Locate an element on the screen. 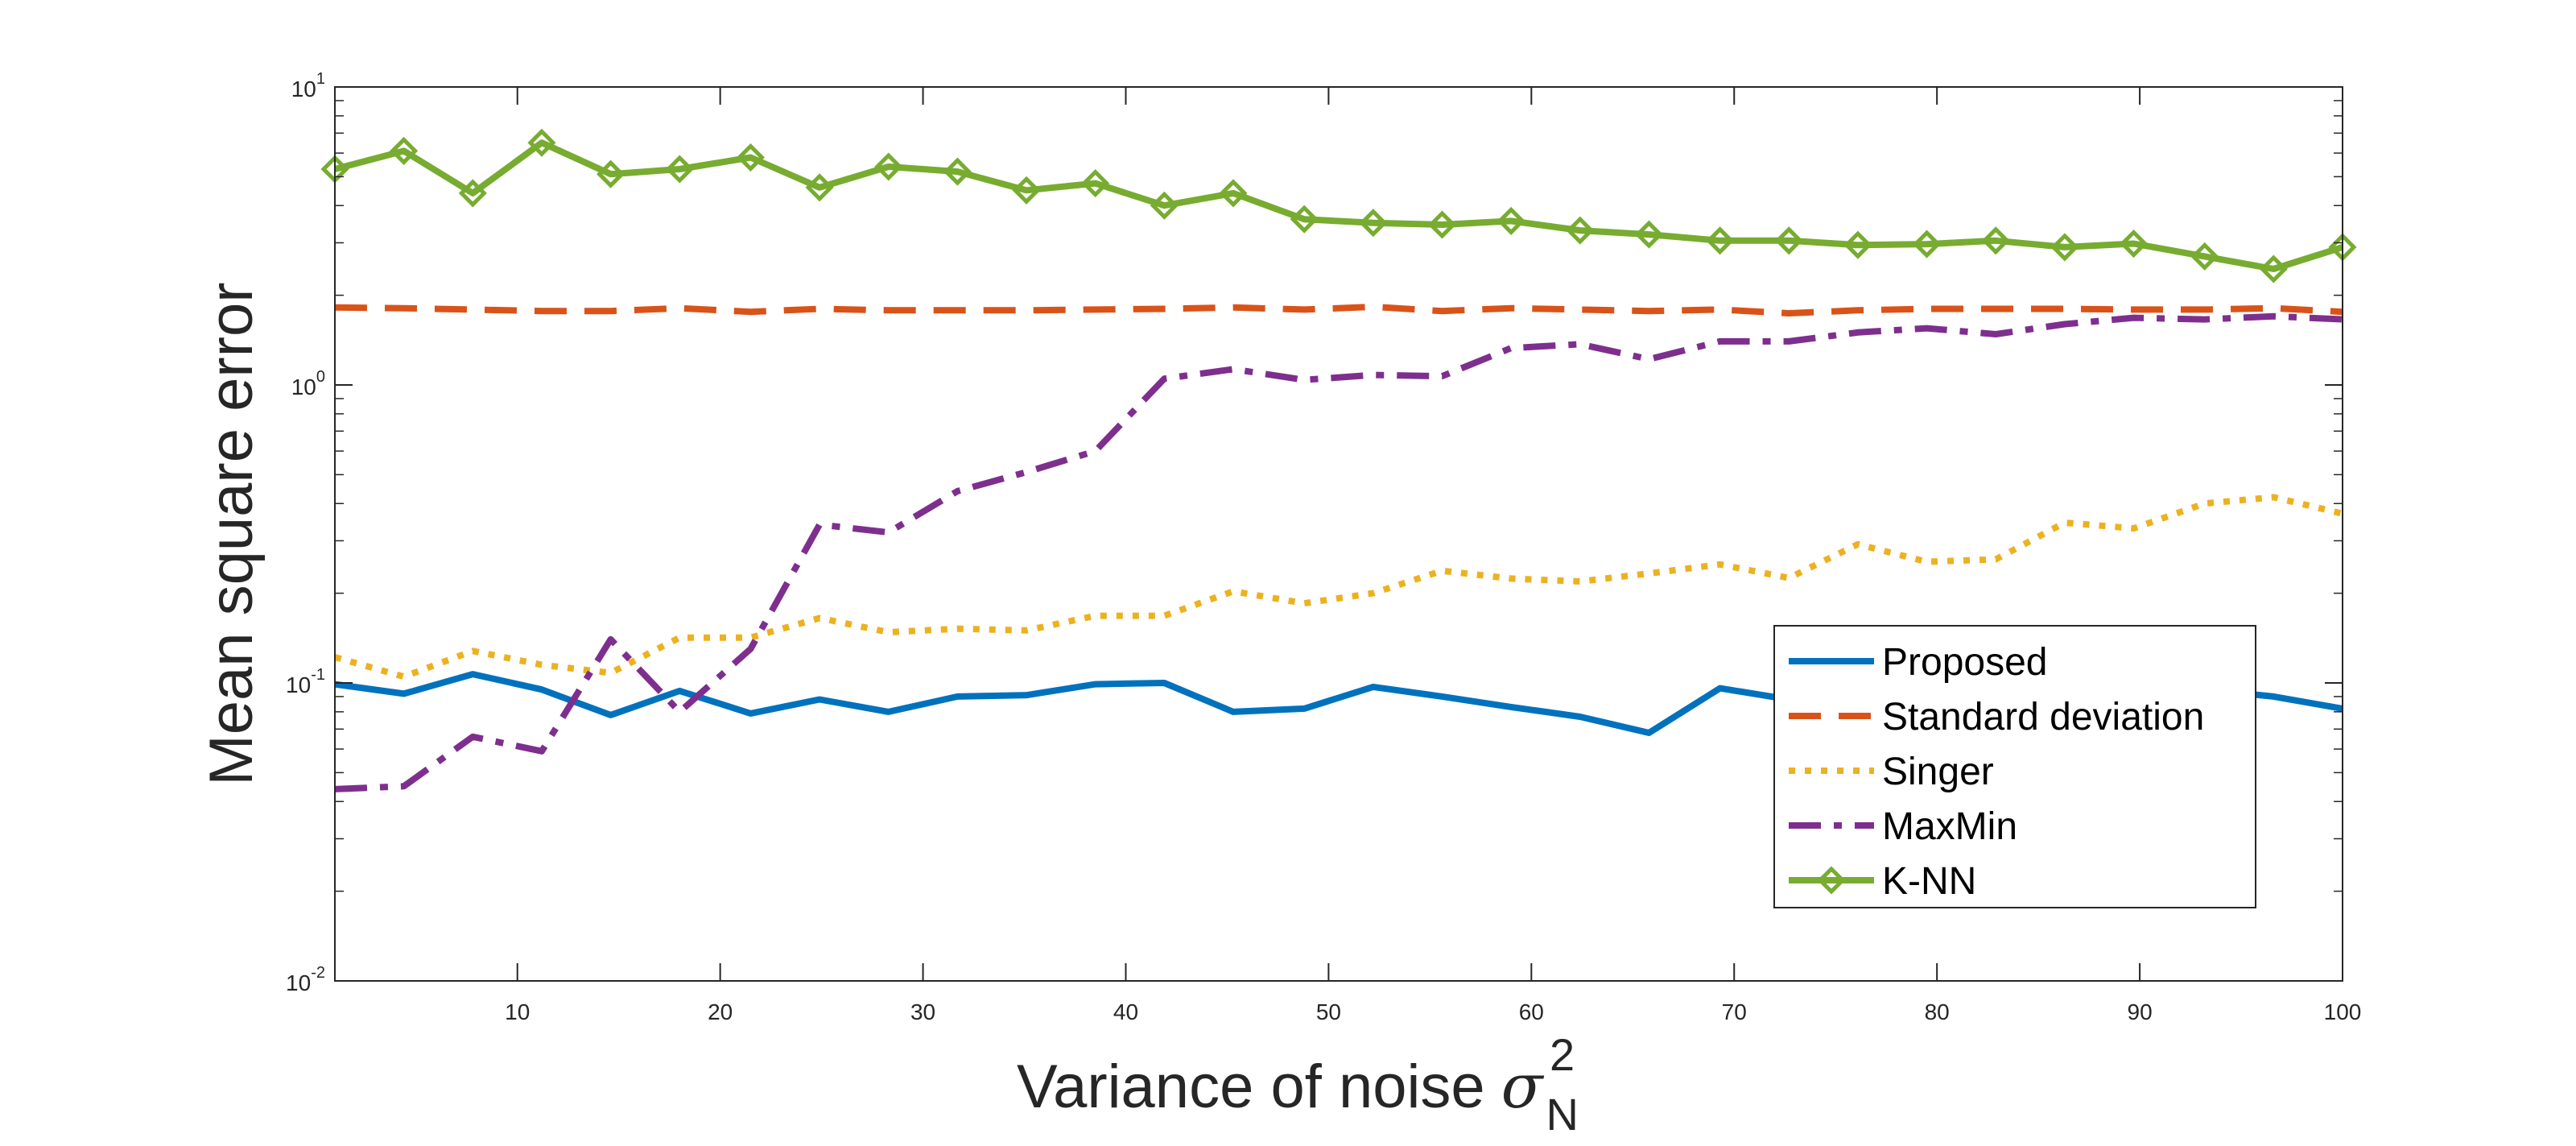 The width and height of the screenshot is (2576, 1146). x-tick-label: 20 is located at coordinates (720, 1011).